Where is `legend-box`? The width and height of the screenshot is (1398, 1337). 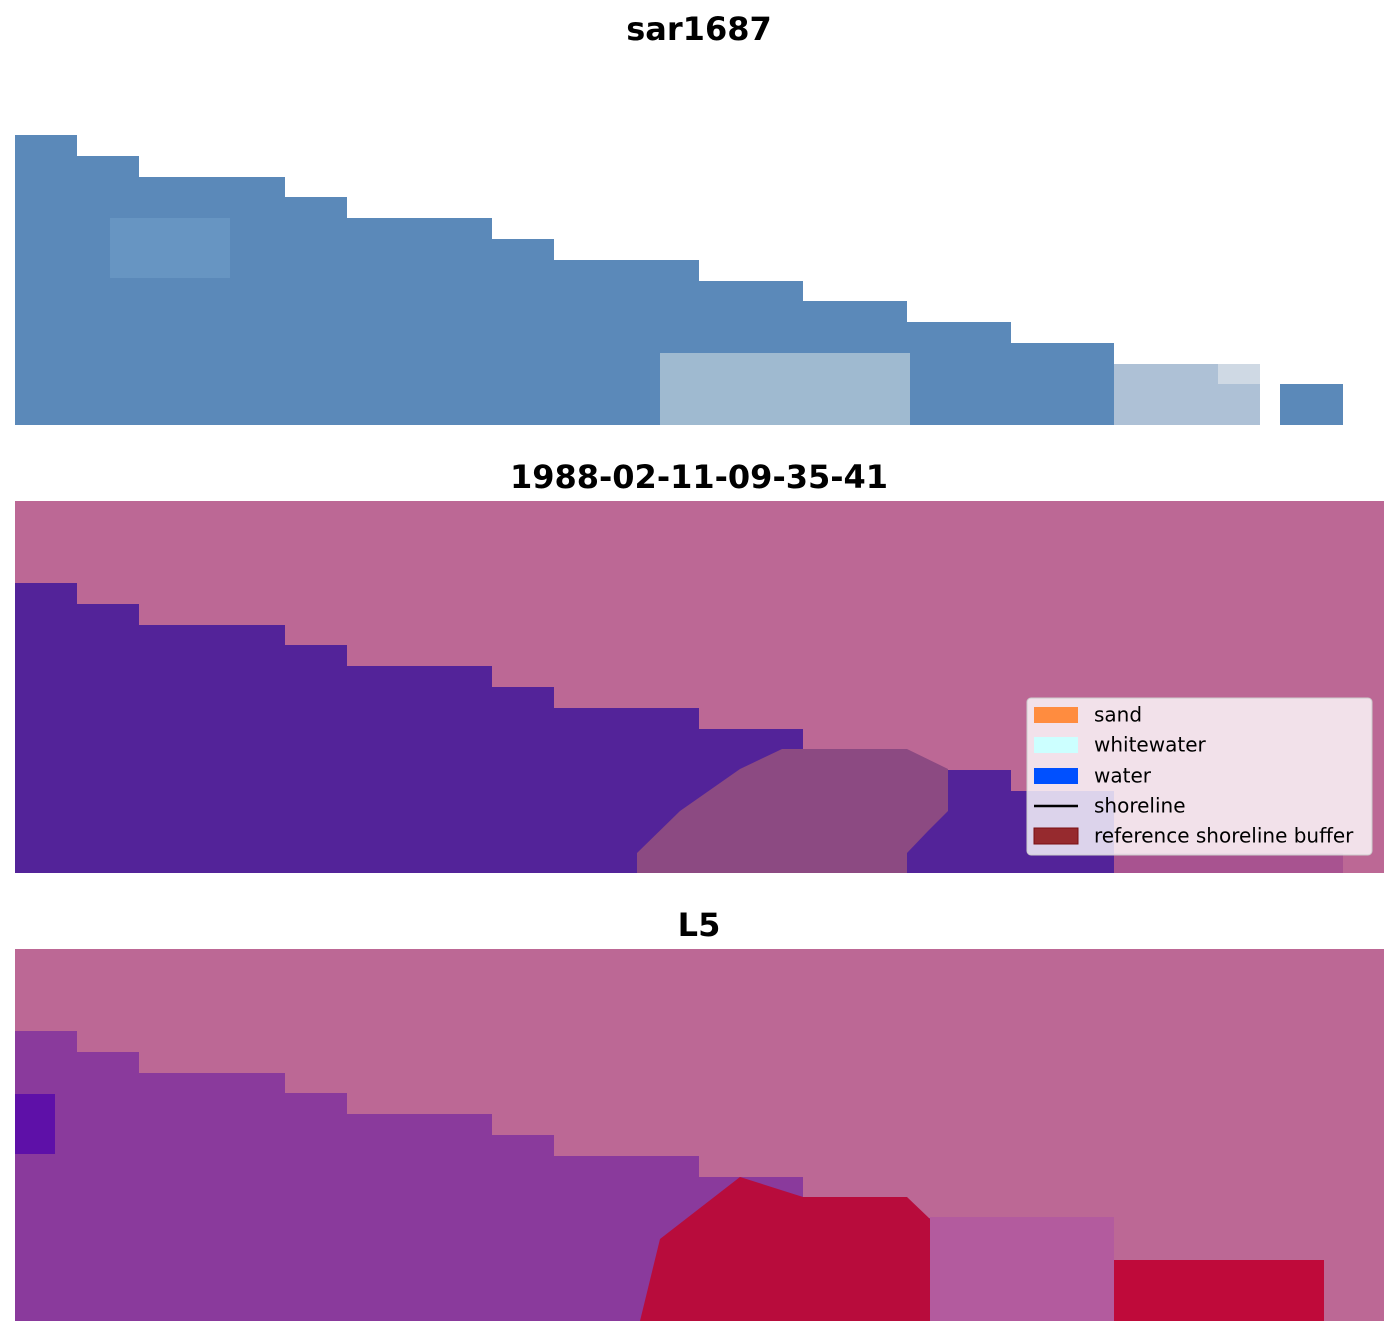 legend-box is located at coordinates (1199, 776).